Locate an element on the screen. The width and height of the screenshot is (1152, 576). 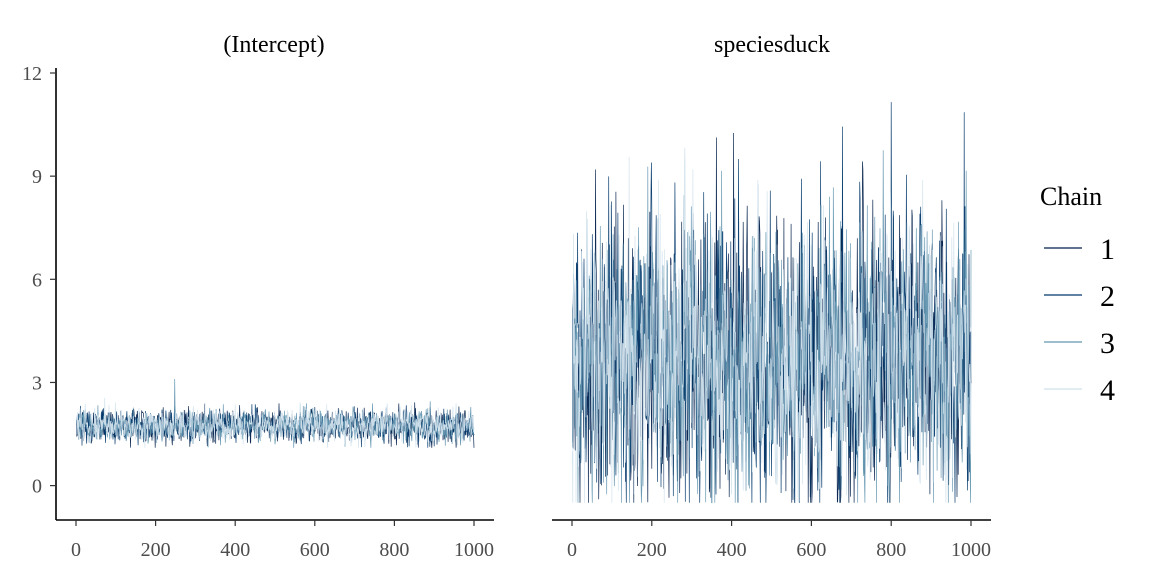
traces-intercept is located at coordinates (275, 413).